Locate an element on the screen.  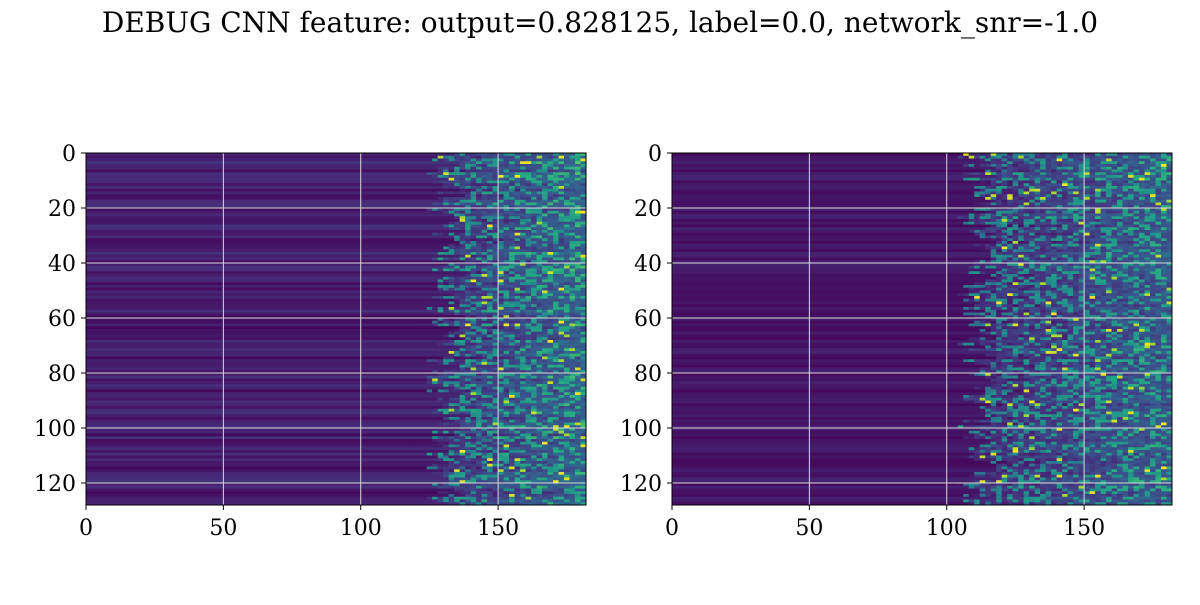
y-tick-label: 60 is located at coordinates (62, 319).